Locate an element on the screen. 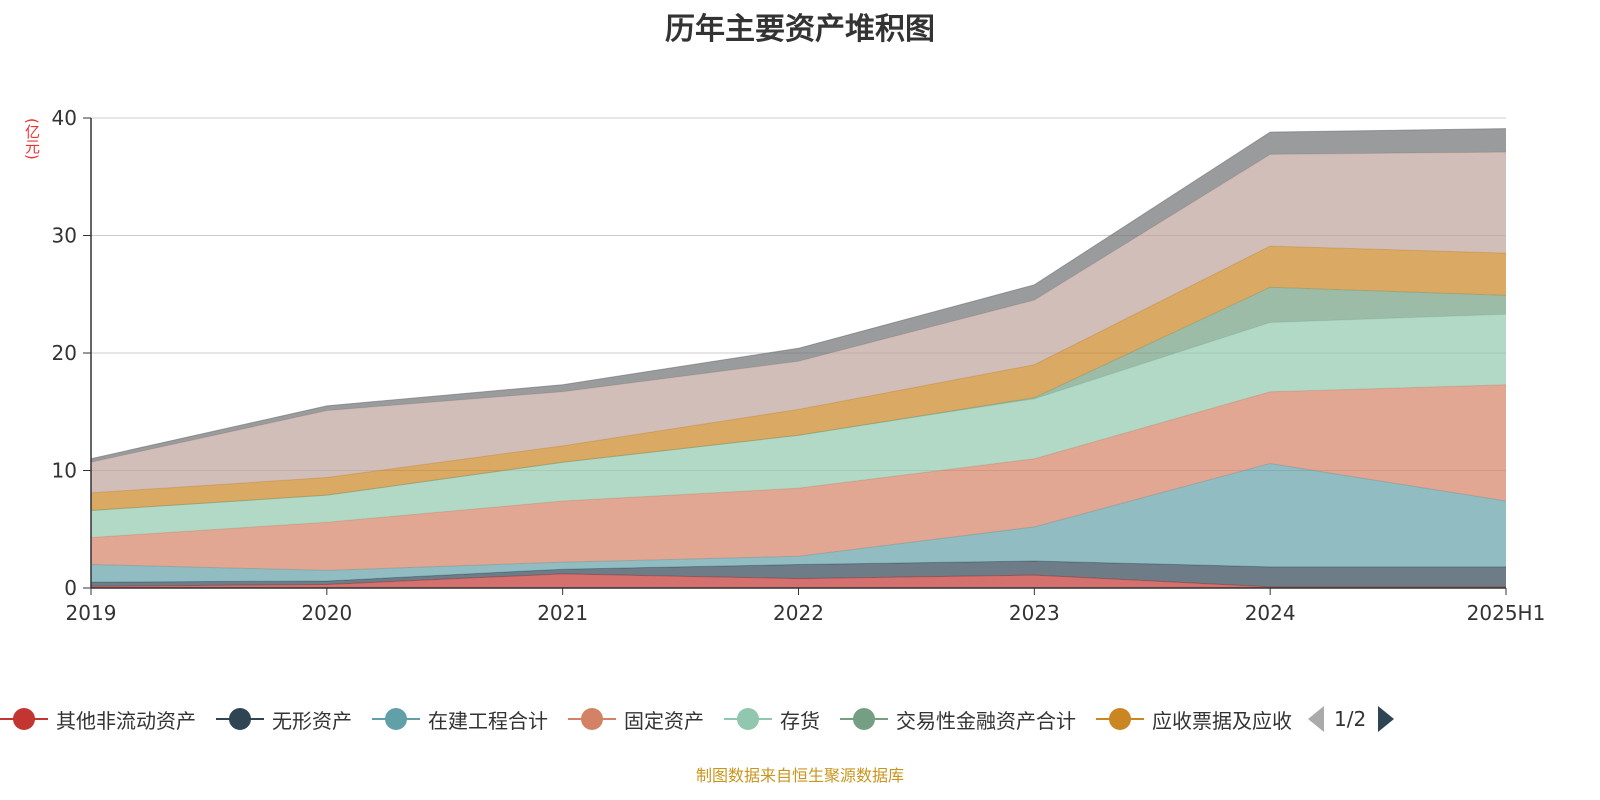  x-tick-label: 2020 is located at coordinates (326, 613).